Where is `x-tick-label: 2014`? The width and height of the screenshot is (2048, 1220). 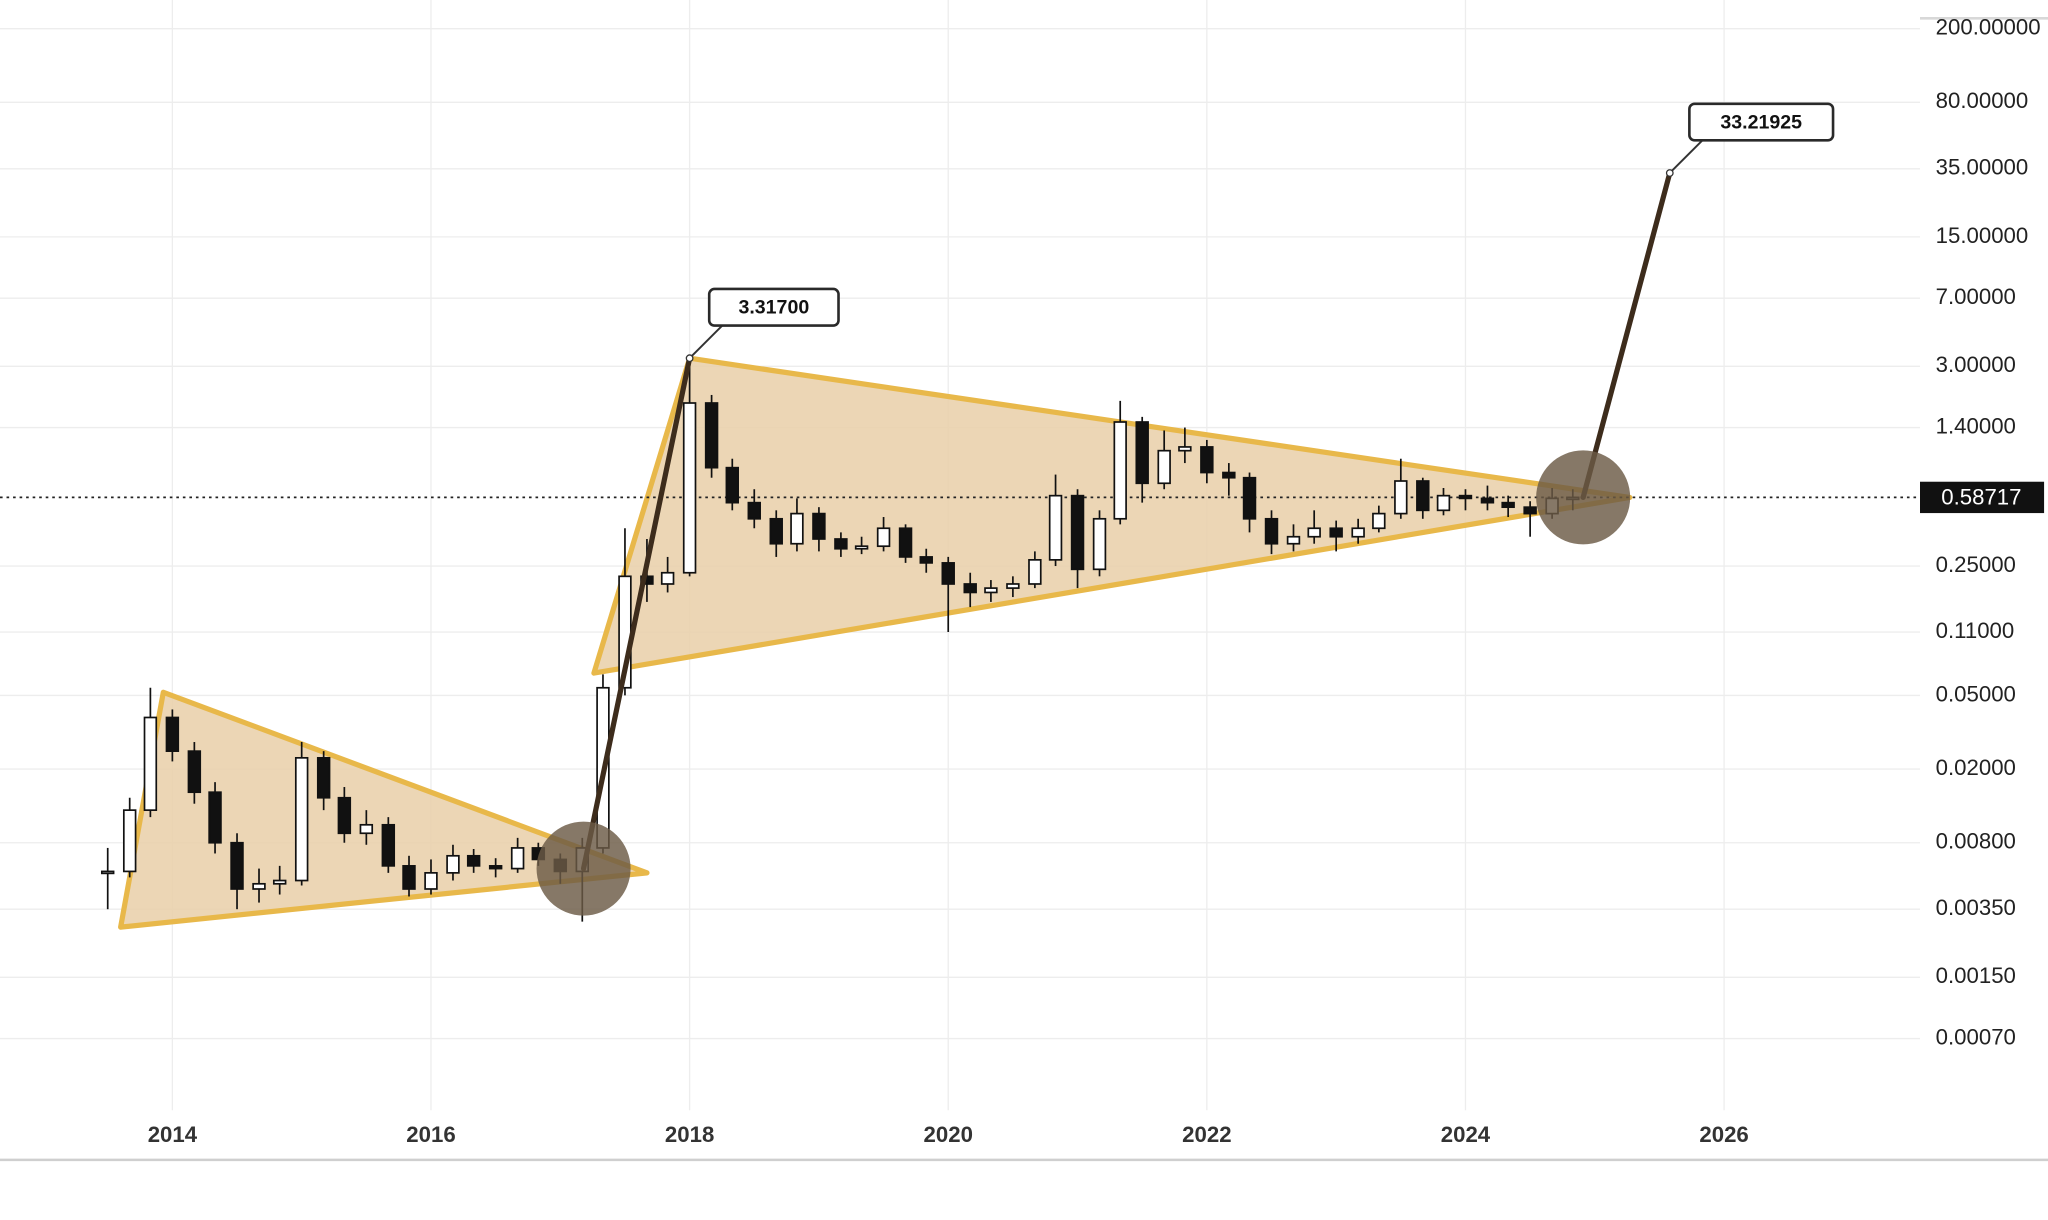
x-tick-label: 2014 is located at coordinates (173, 1134).